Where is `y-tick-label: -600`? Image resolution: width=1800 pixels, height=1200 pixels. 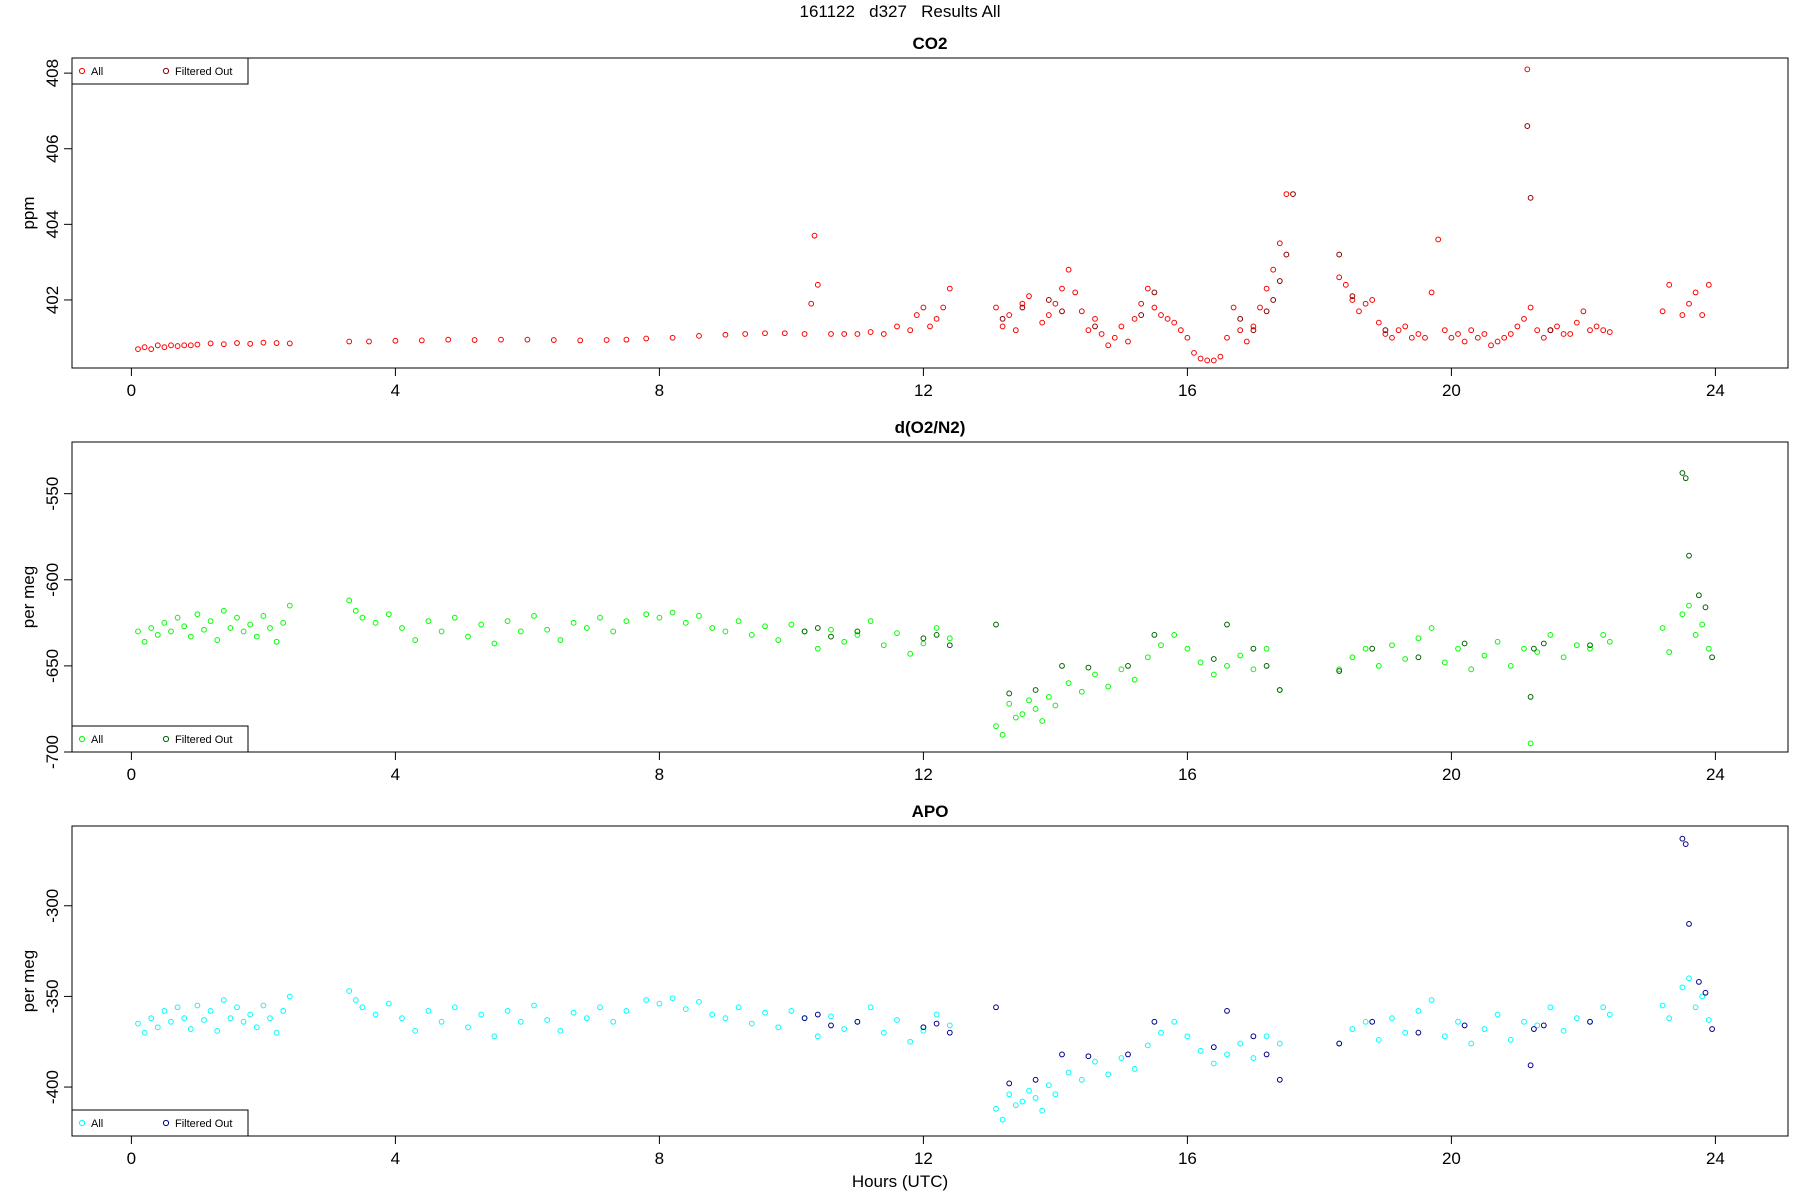
y-tick-label: -600 is located at coordinates (52, 580).